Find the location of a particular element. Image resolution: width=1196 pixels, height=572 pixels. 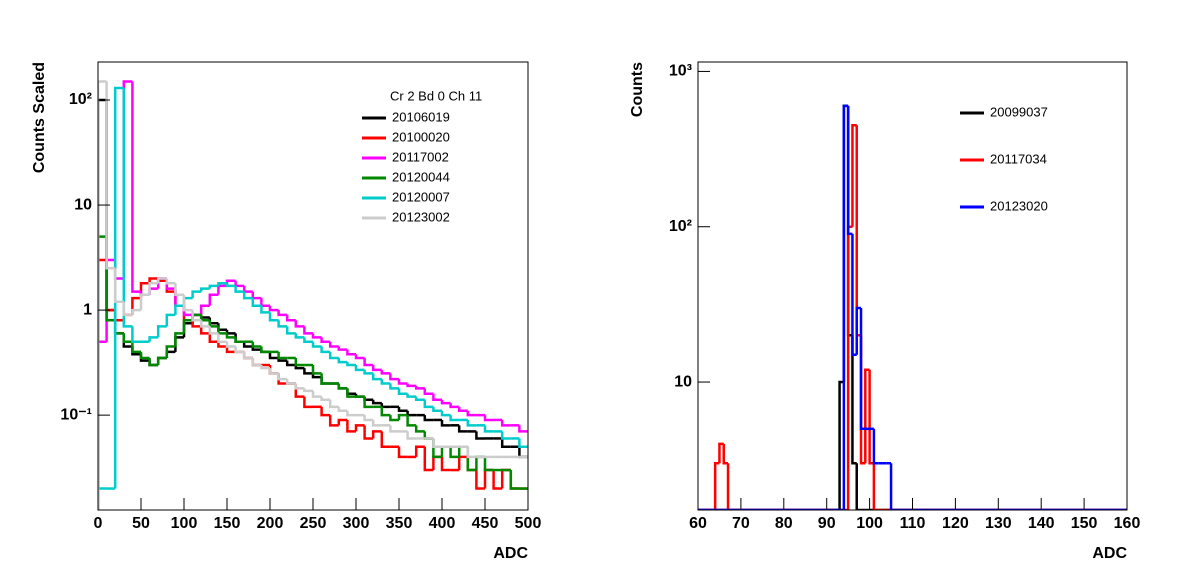

legend-label: 20117034 is located at coordinates (1018, 158).